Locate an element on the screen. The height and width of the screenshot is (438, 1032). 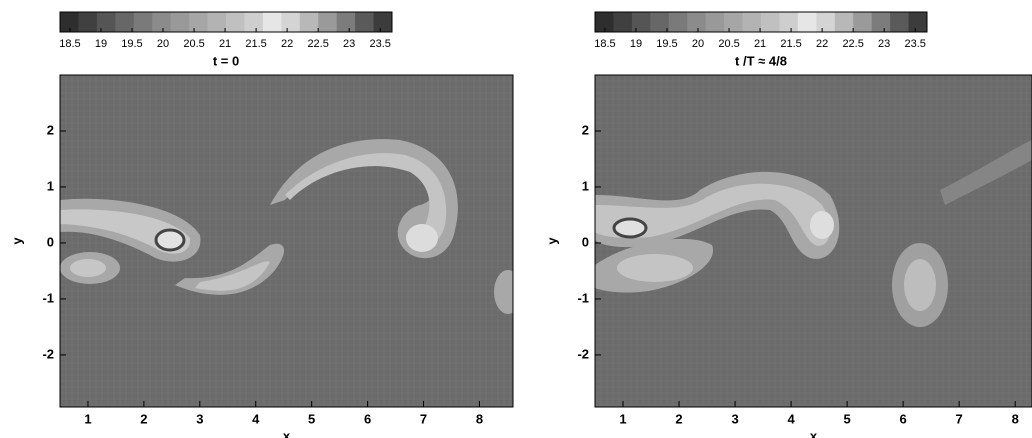
chart-title: t = 0 is located at coordinates (226, 60).